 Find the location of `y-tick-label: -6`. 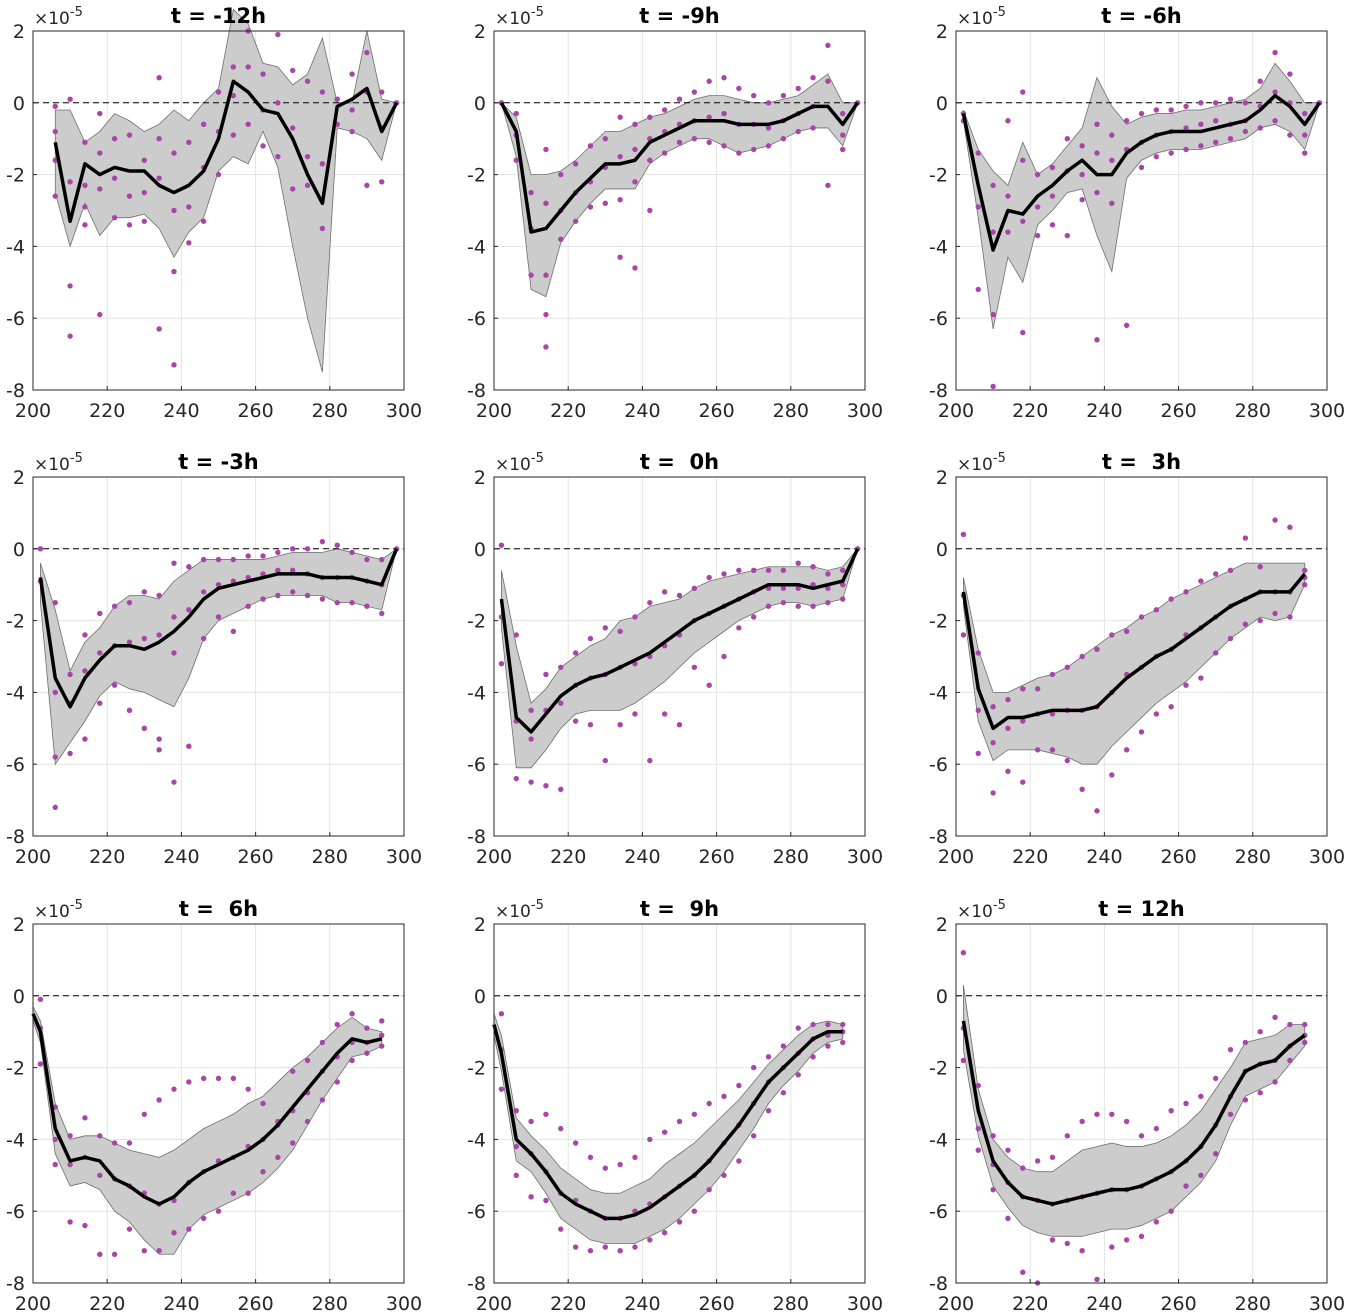

y-tick-label: -6 is located at coordinates (476, 319).